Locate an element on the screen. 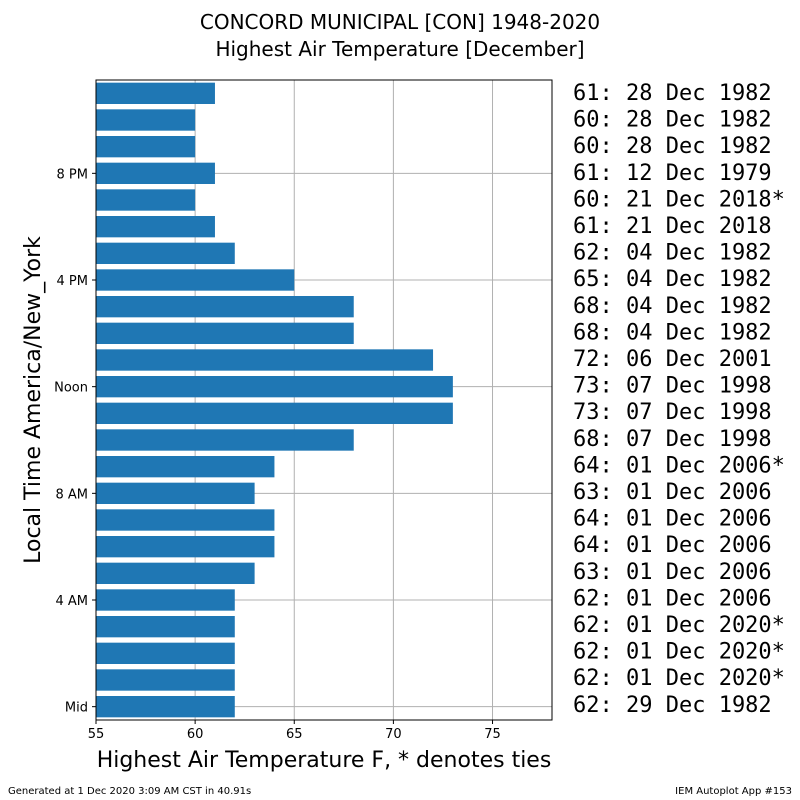  record-annotation: 72: 06 Dec 2001 is located at coordinates (672, 359).